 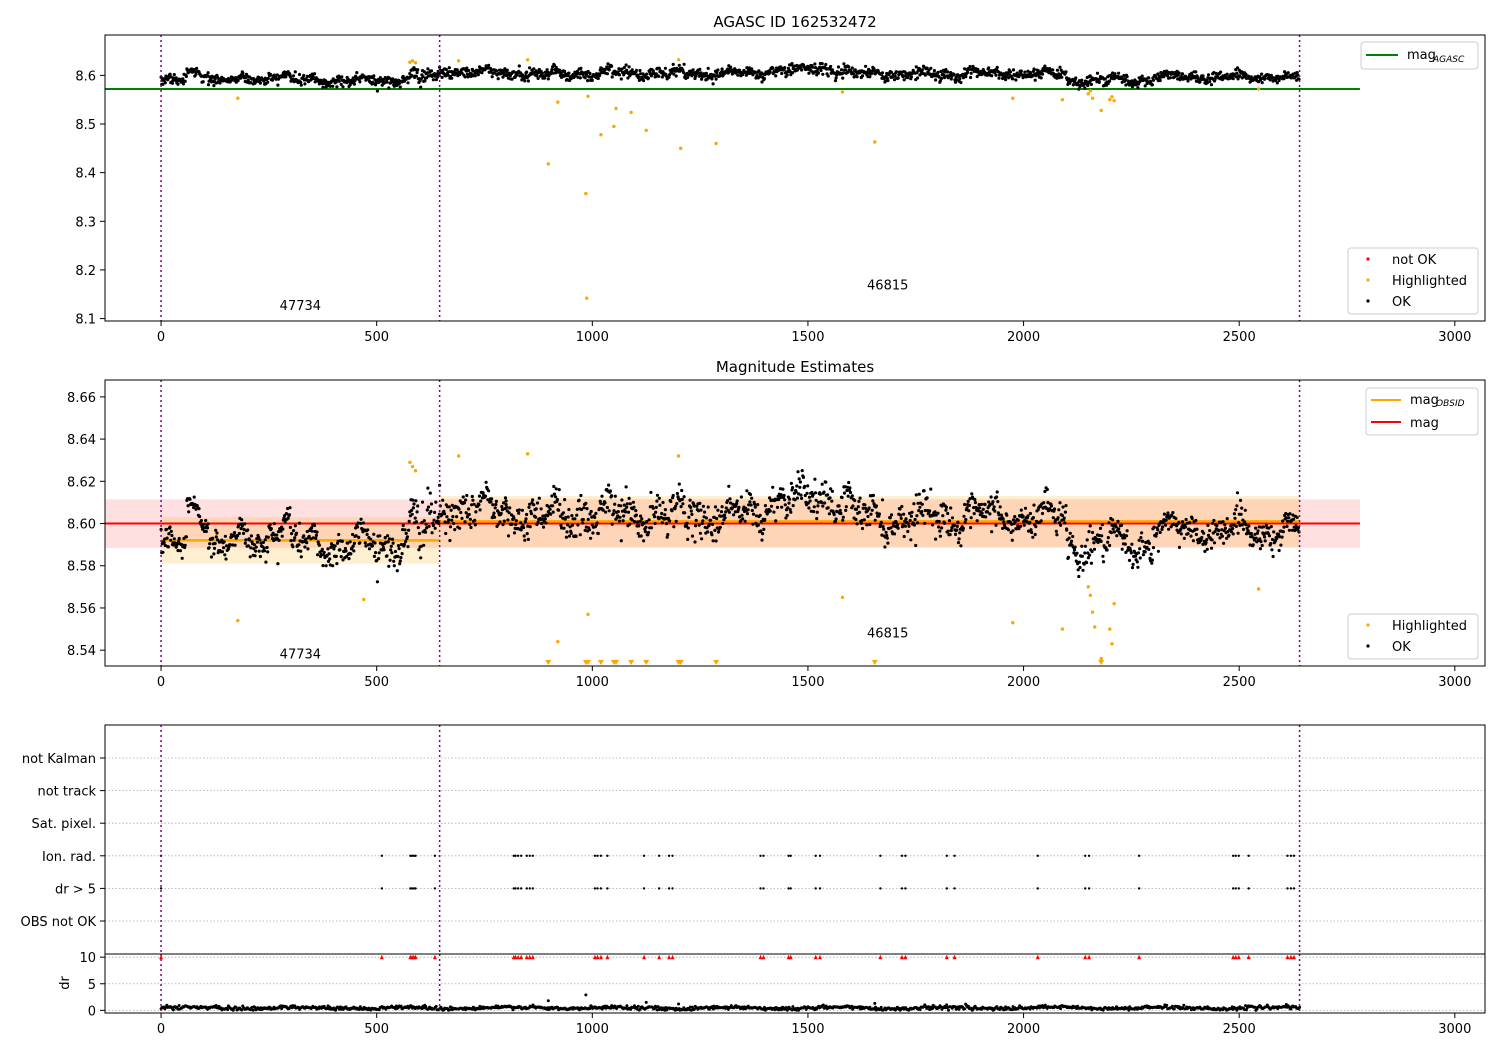 I want to click on agasc-x-tick-label: 2500, so click(x=1239, y=337).